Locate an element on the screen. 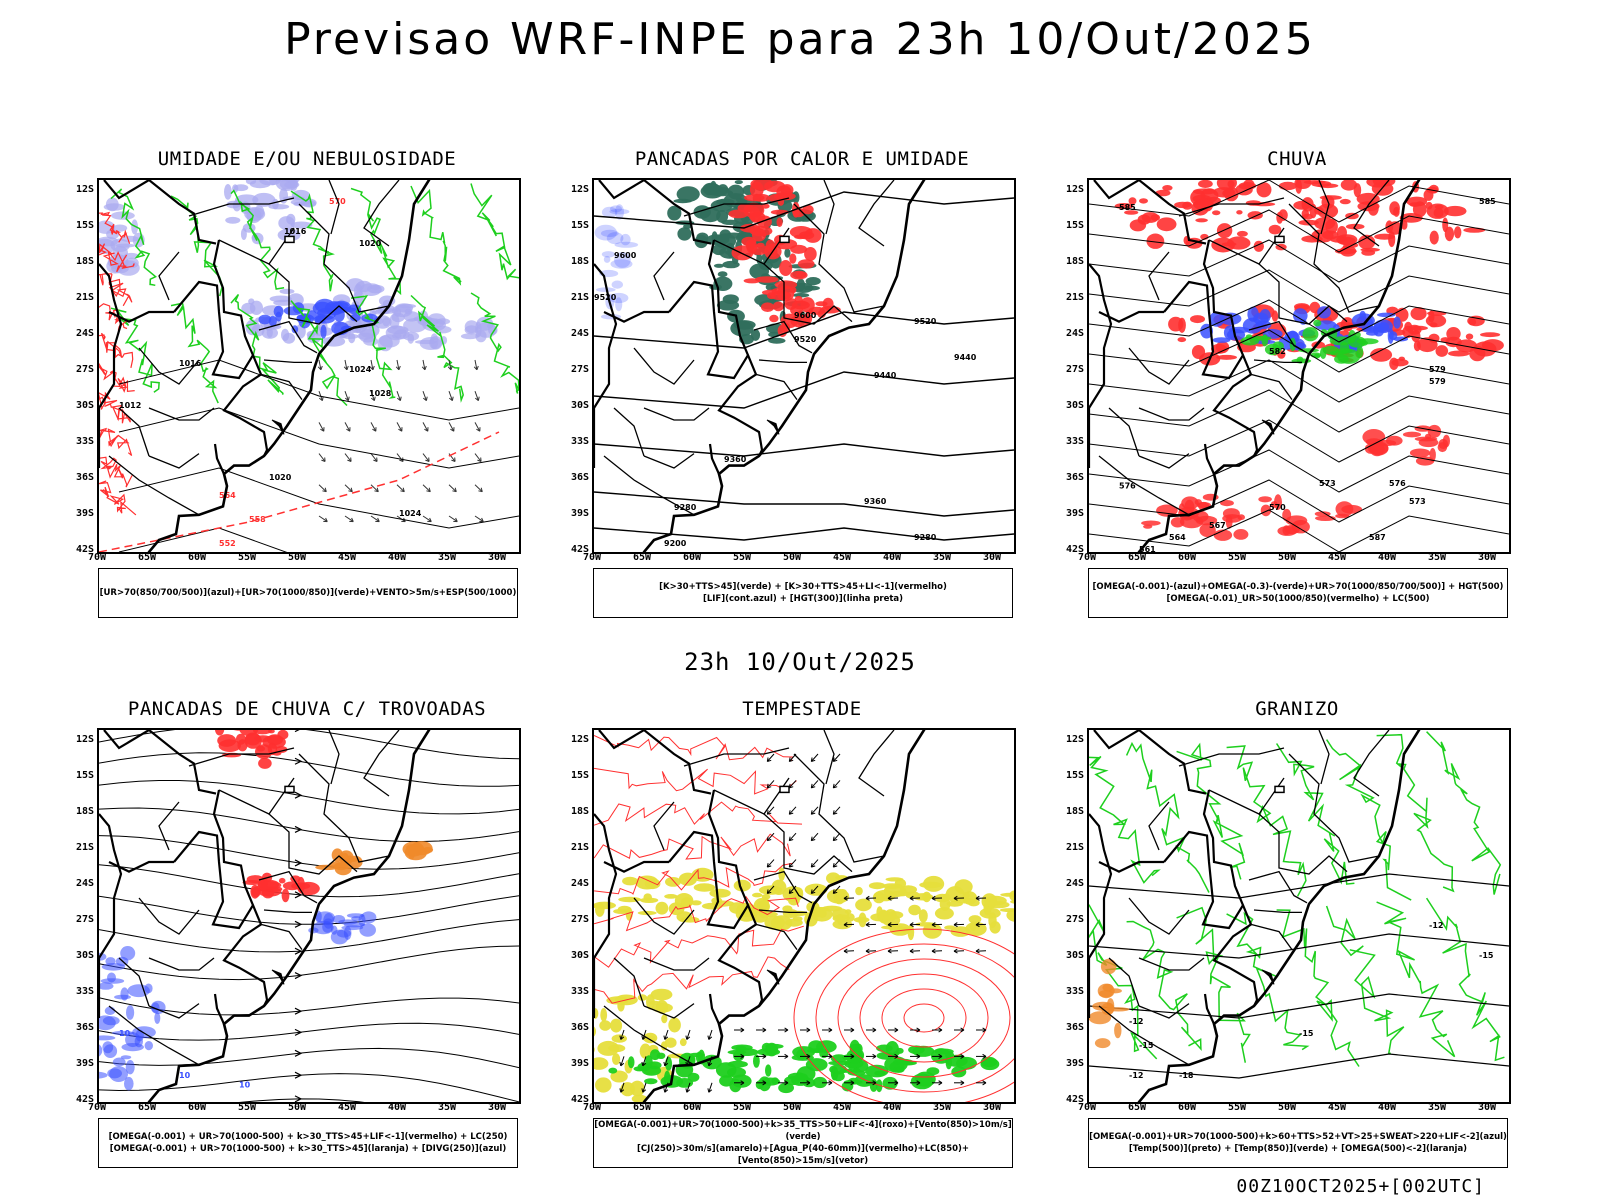 The height and width of the screenshot is (1200, 1600). lon-tick-label: 40W is located at coordinates (1387, 1107).